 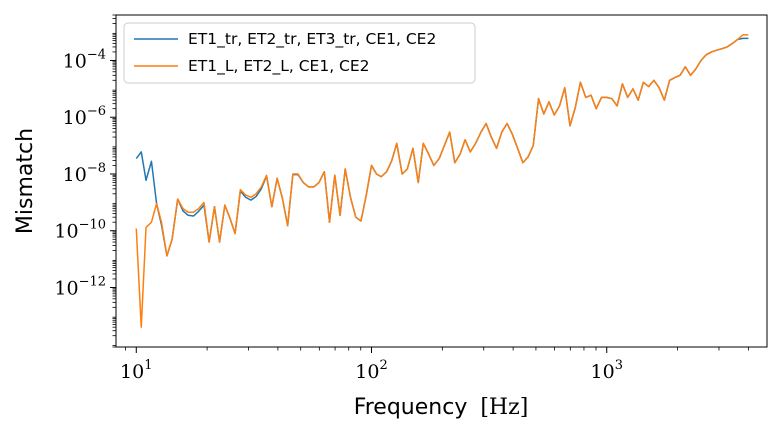 I want to click on y-tick-exponent: −12, so click(x=92, y=281).